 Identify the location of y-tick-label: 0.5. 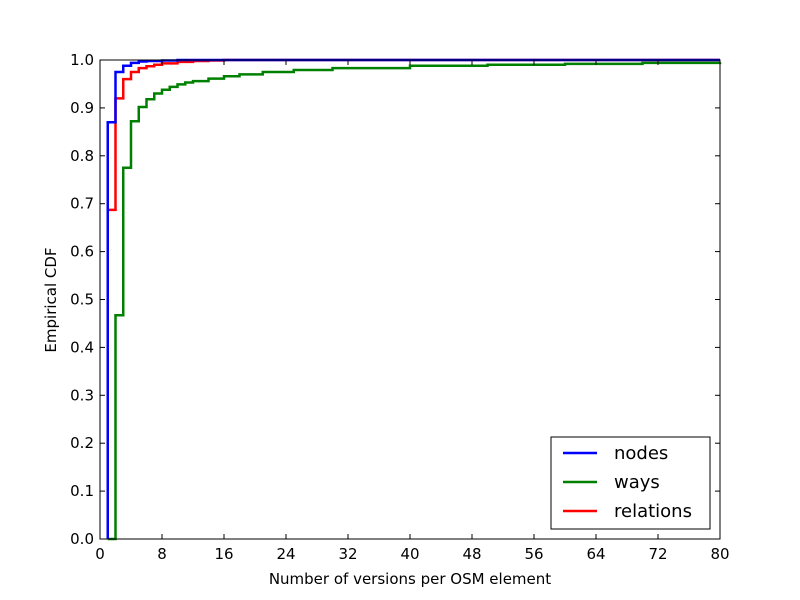
(82, 300).